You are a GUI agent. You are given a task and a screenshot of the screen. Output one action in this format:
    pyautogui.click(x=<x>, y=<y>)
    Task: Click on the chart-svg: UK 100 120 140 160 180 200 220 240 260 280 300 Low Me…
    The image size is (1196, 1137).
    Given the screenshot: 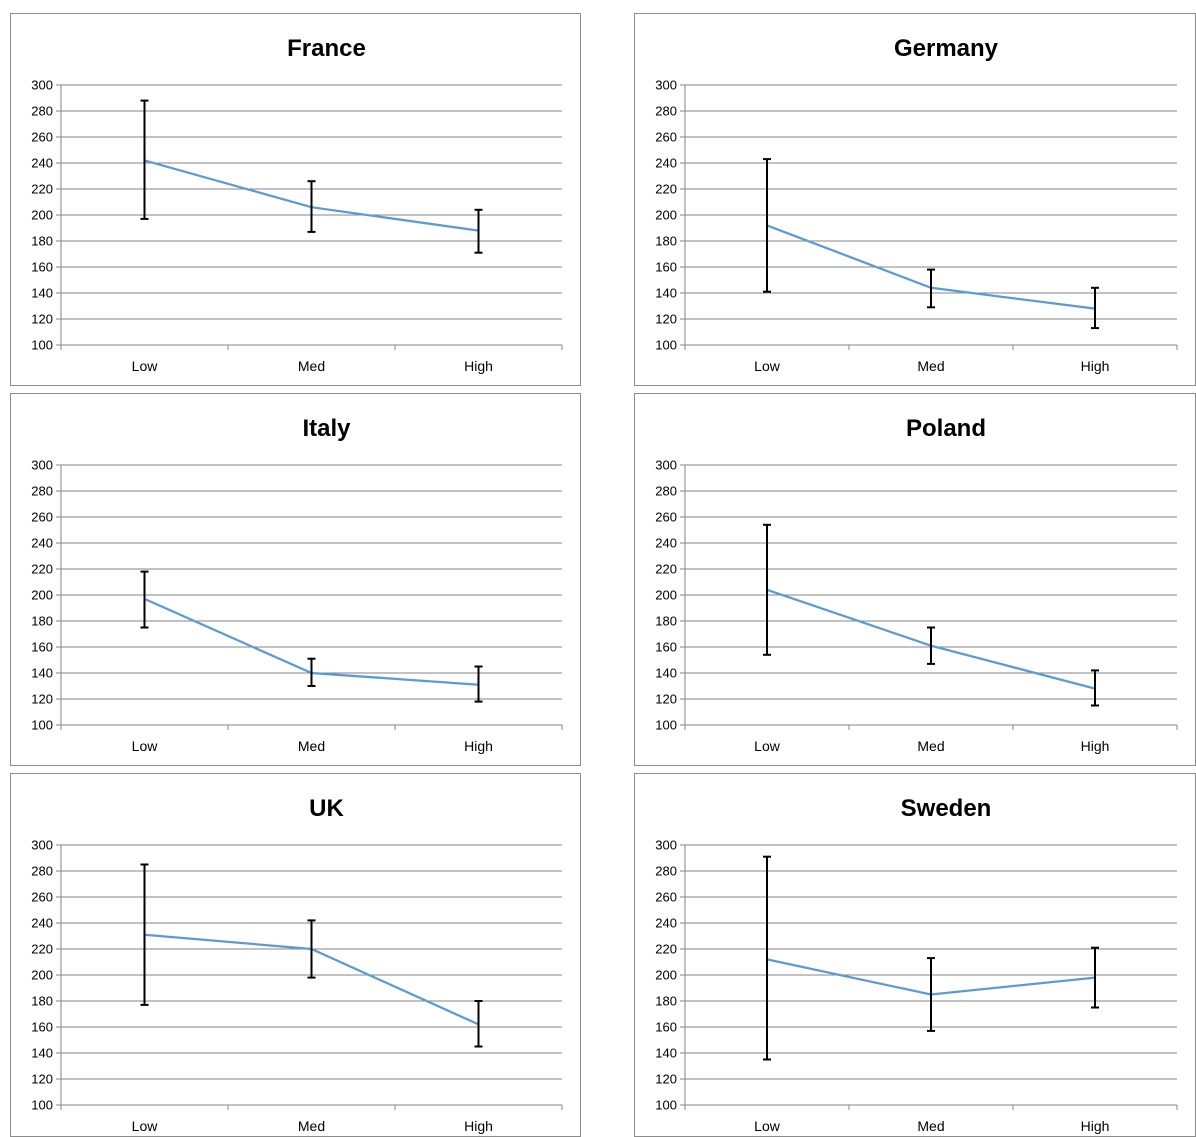 What is the action you would take?
    pyautogui.click(x=297, y=964)
    